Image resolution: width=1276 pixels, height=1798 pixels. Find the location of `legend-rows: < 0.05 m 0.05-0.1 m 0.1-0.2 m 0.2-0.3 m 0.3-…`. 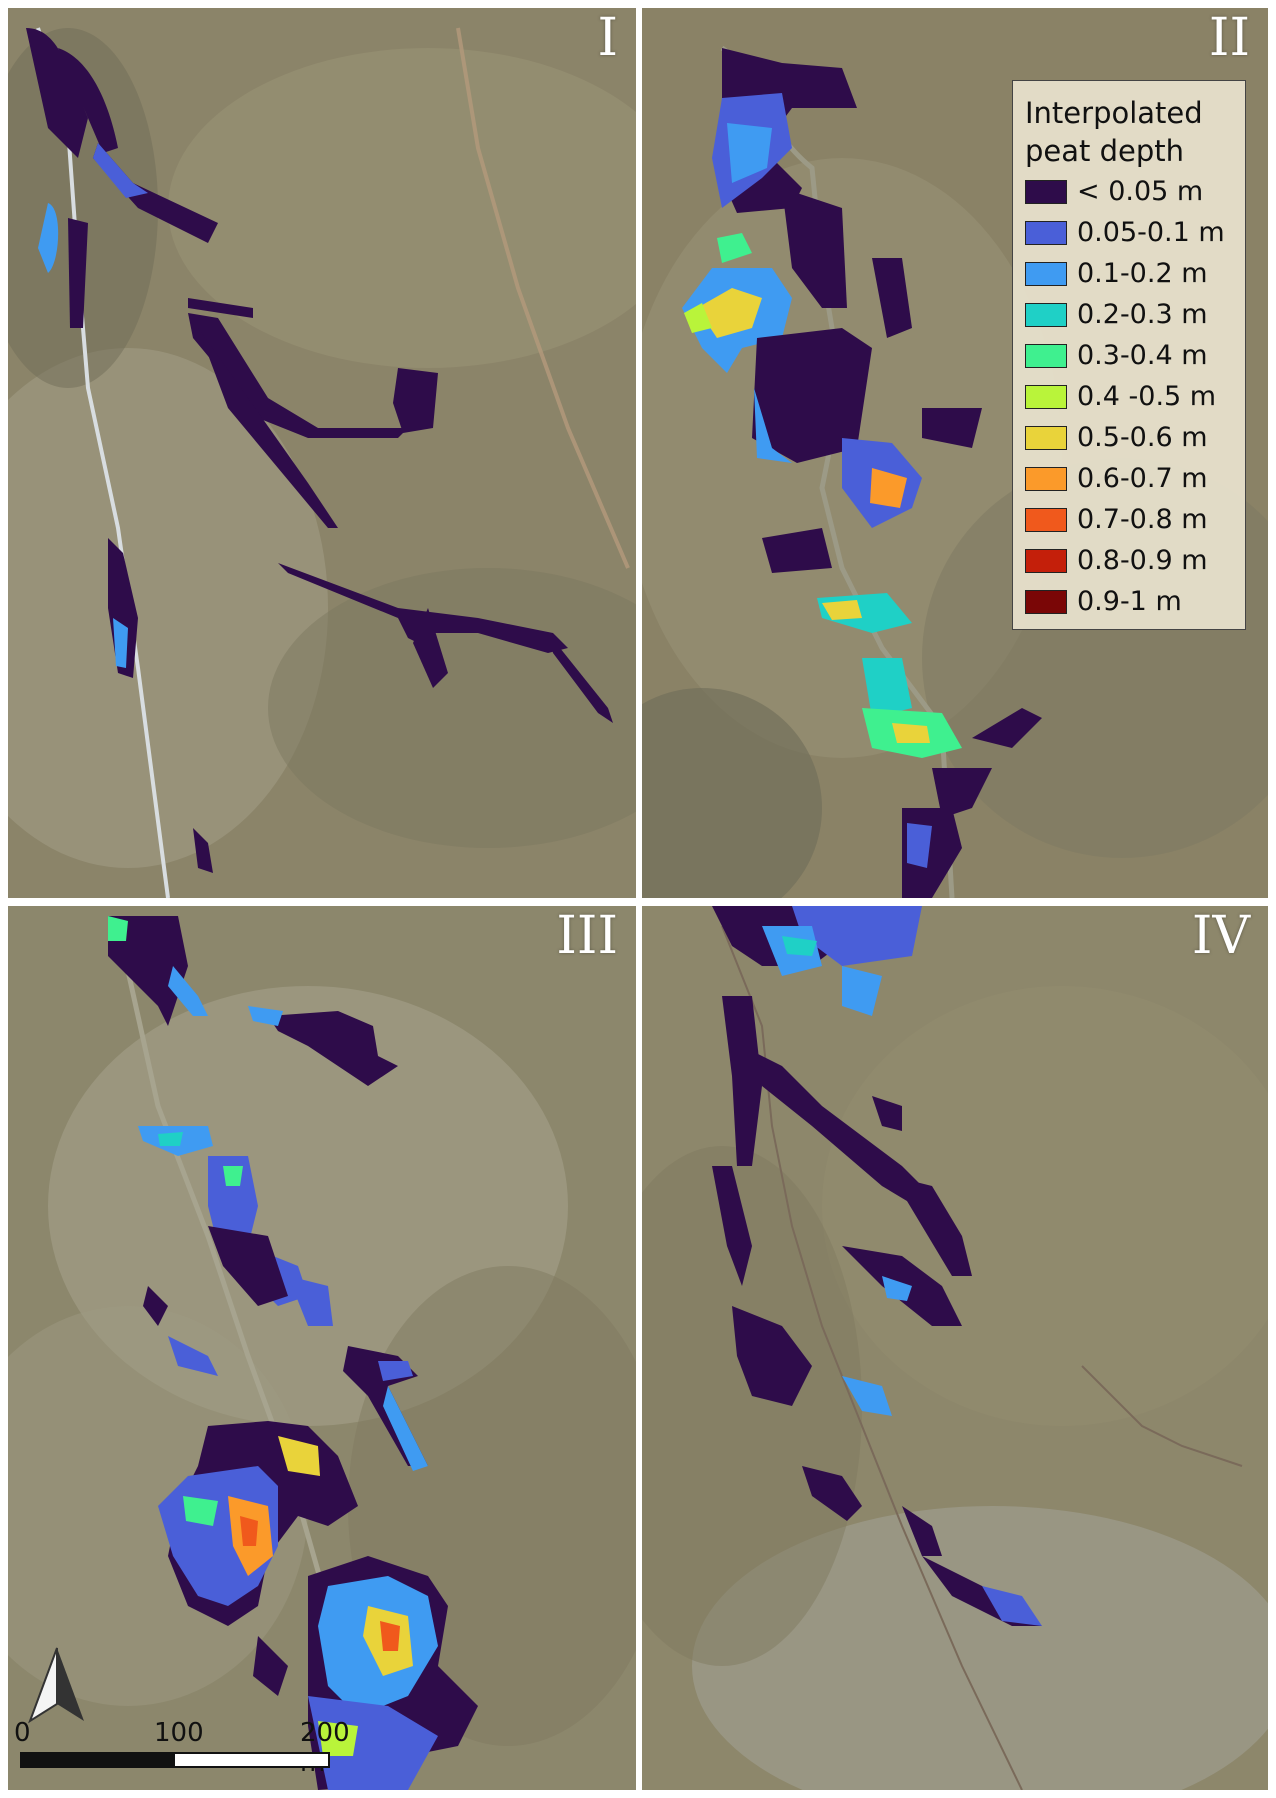

legend-rows: < 0.05 m 0.05-0.1 m 0.1-0.2 m 0.2-0.3 m 0.3-… is located at coordinates (1129, 396).